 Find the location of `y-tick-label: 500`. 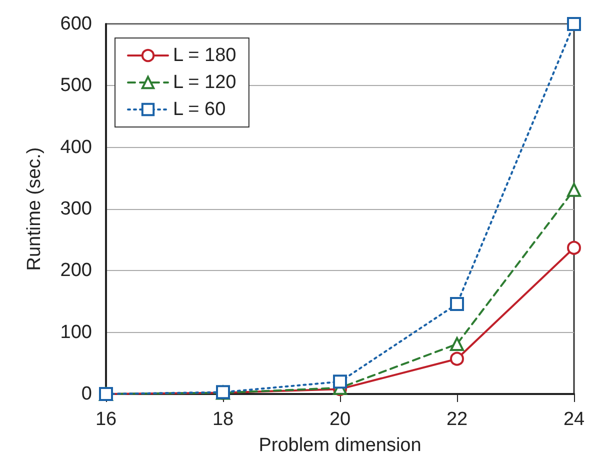

y-tick-label: 500 is located at coordinates (76, 85).